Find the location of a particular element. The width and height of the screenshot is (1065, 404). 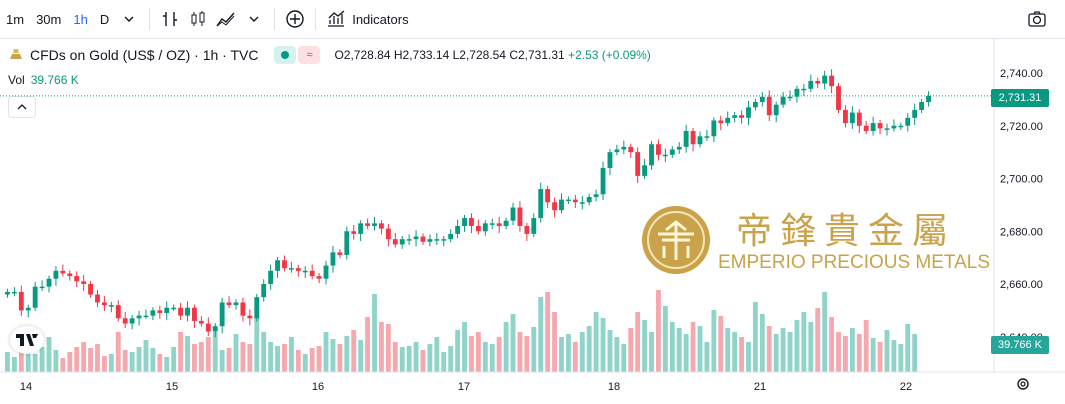

gear-icon is located at coordinates (1023, 386).